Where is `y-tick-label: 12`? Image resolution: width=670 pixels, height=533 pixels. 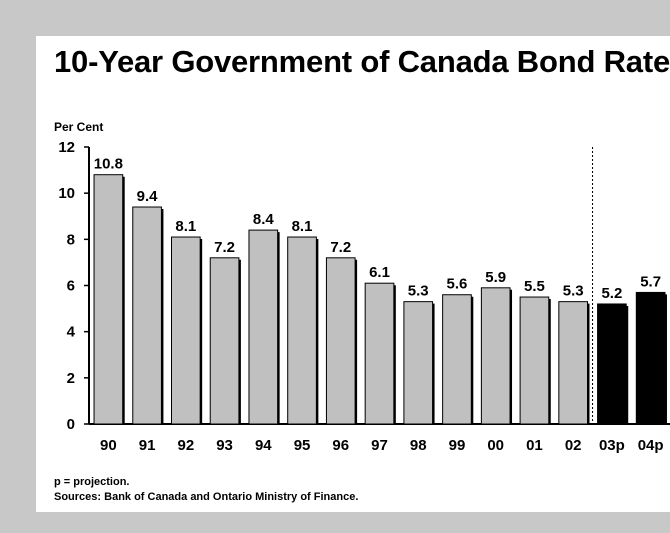
y-tick-label: 12 is located at coordinates (66, 147).